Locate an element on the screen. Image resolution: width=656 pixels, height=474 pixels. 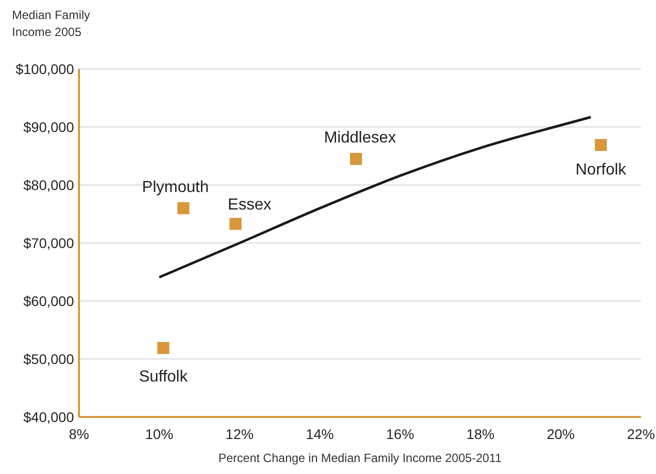
x-tick-label: 14% is located at coordinates (320, 434).